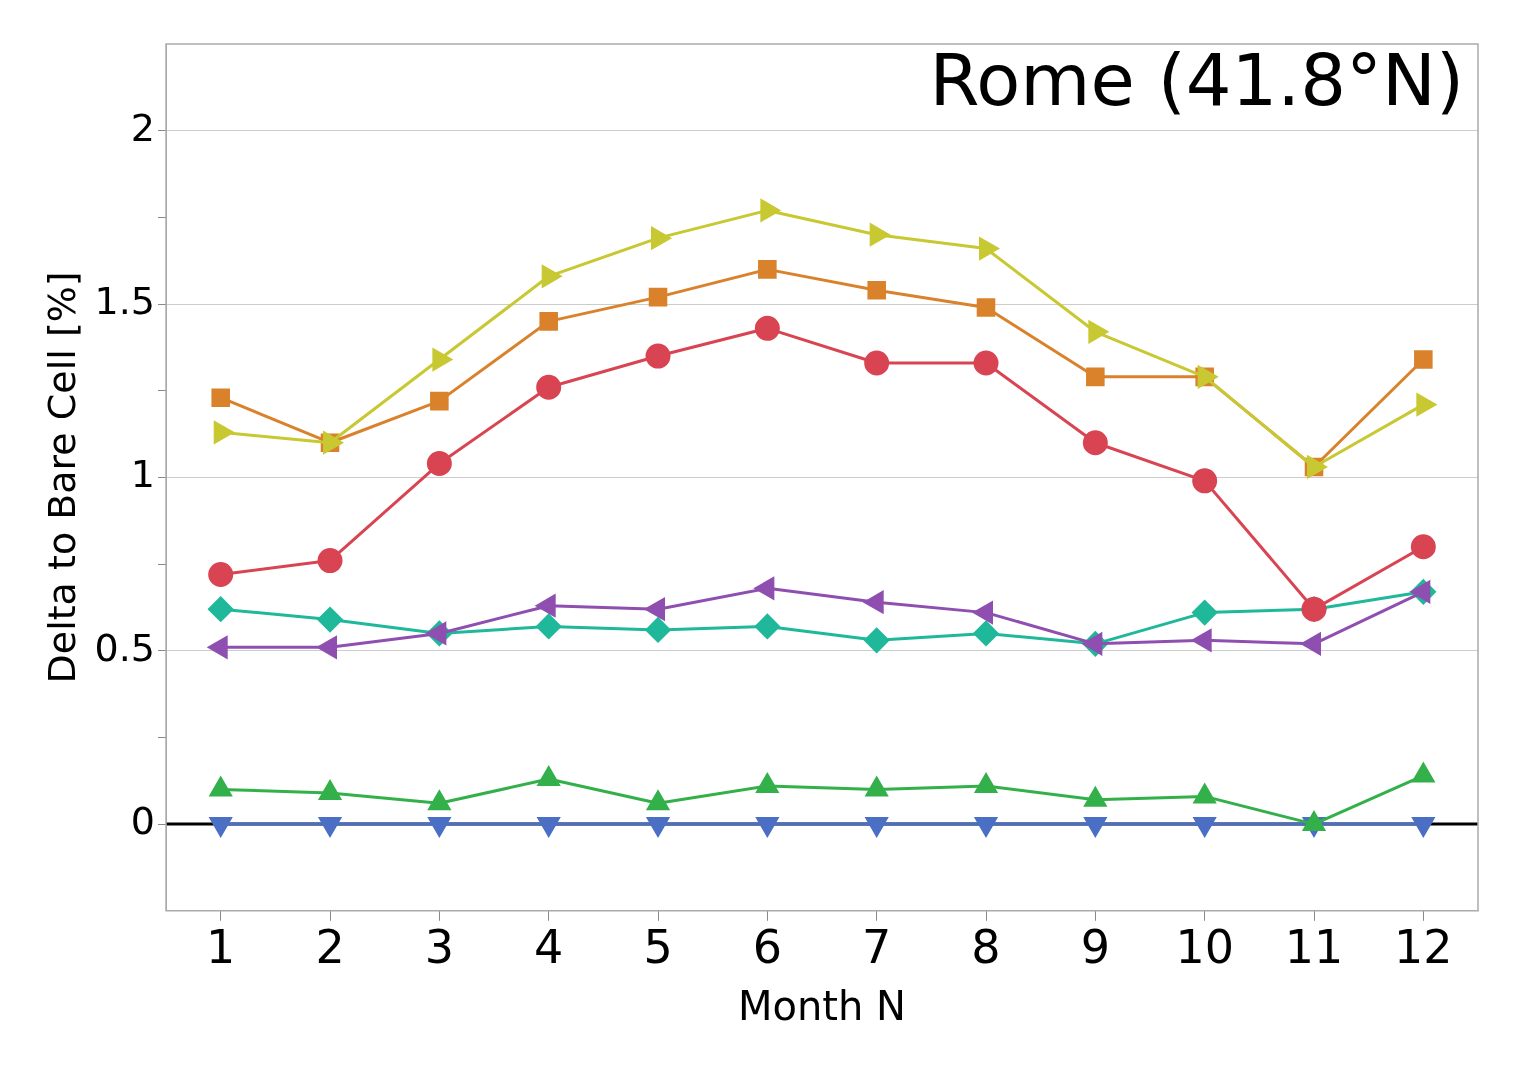 The height and width of the screenshot is (1069, 1533). Describe the element at coordinates (549, 947) in the screenshot. I see `x-tick-label: 4` at that location.